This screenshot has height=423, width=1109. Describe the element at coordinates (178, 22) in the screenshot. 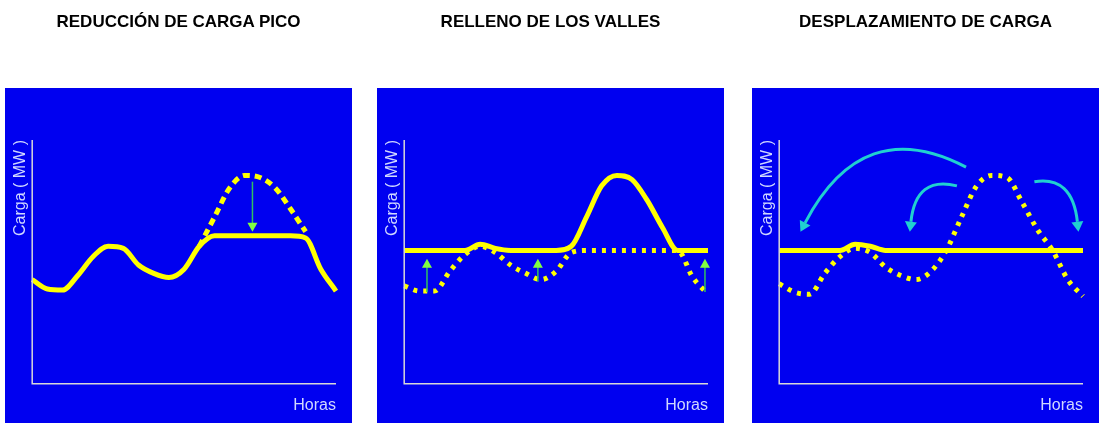

I see `chart-title: REDUCCIÓN DE CARGA PICO` at that location.